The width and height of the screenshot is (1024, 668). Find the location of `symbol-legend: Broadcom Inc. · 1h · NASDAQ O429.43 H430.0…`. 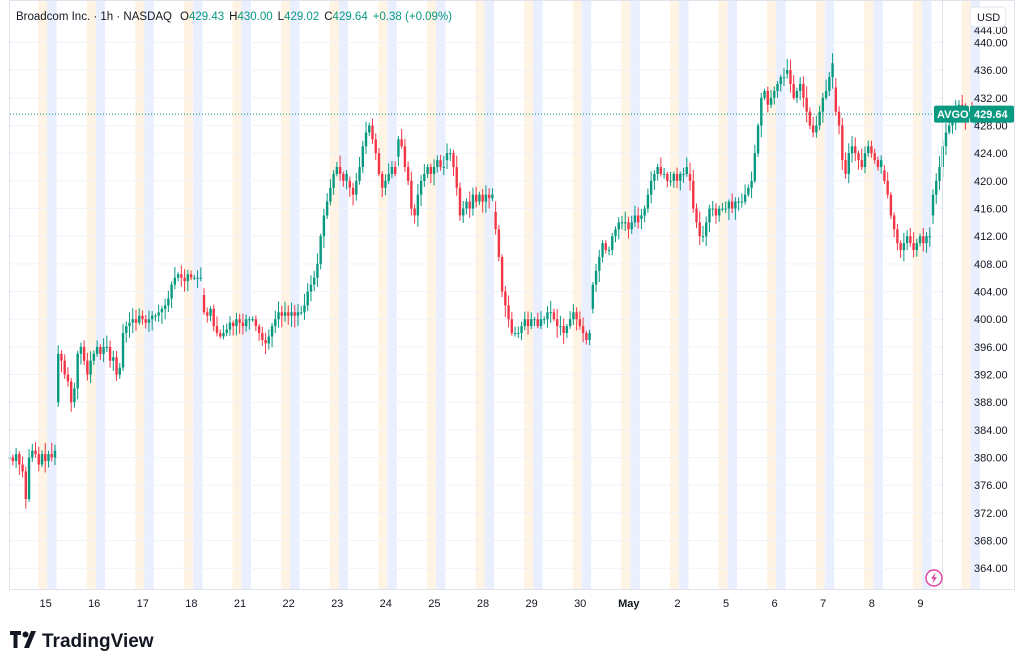

symbol-legend: Broadcom Inc. · 1h · NASDAQ O429.43 H430.0… is located at coordinates (234, 17).